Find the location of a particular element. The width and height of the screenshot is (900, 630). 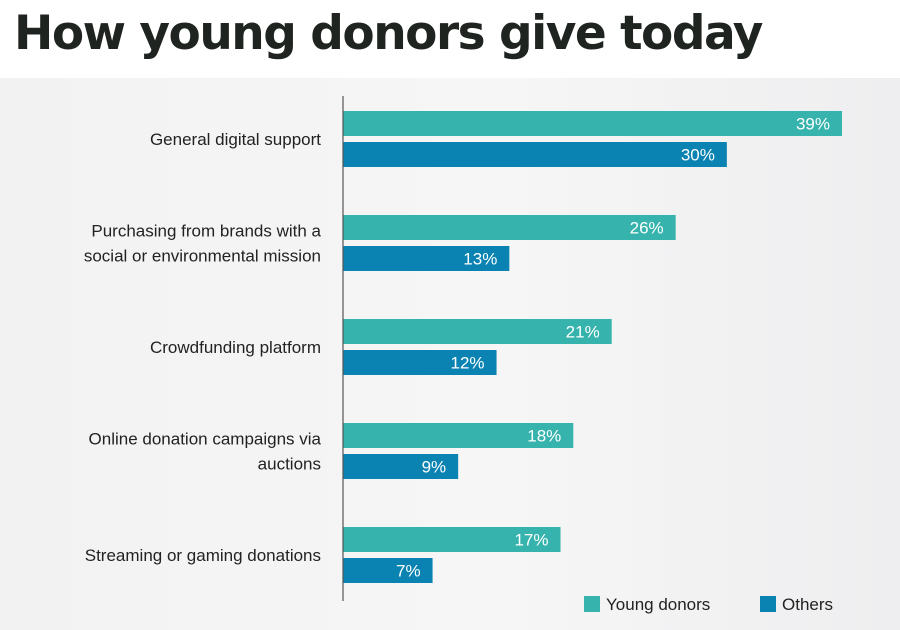

value-label-young-donors-4: 17% is located at coordinates (531, 540).